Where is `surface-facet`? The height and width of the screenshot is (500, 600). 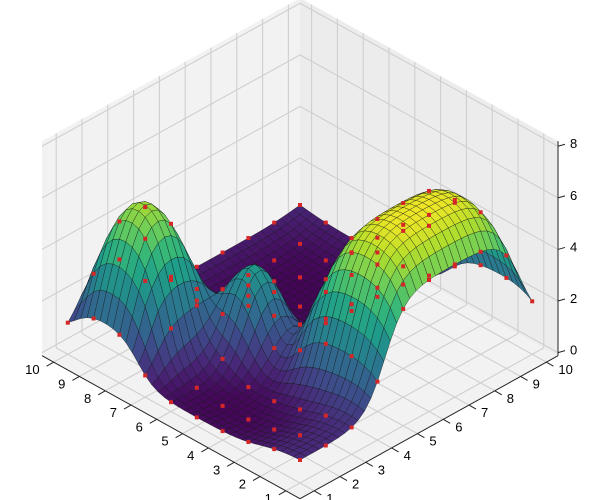
surface-facet is located at coordinates (300, 457).